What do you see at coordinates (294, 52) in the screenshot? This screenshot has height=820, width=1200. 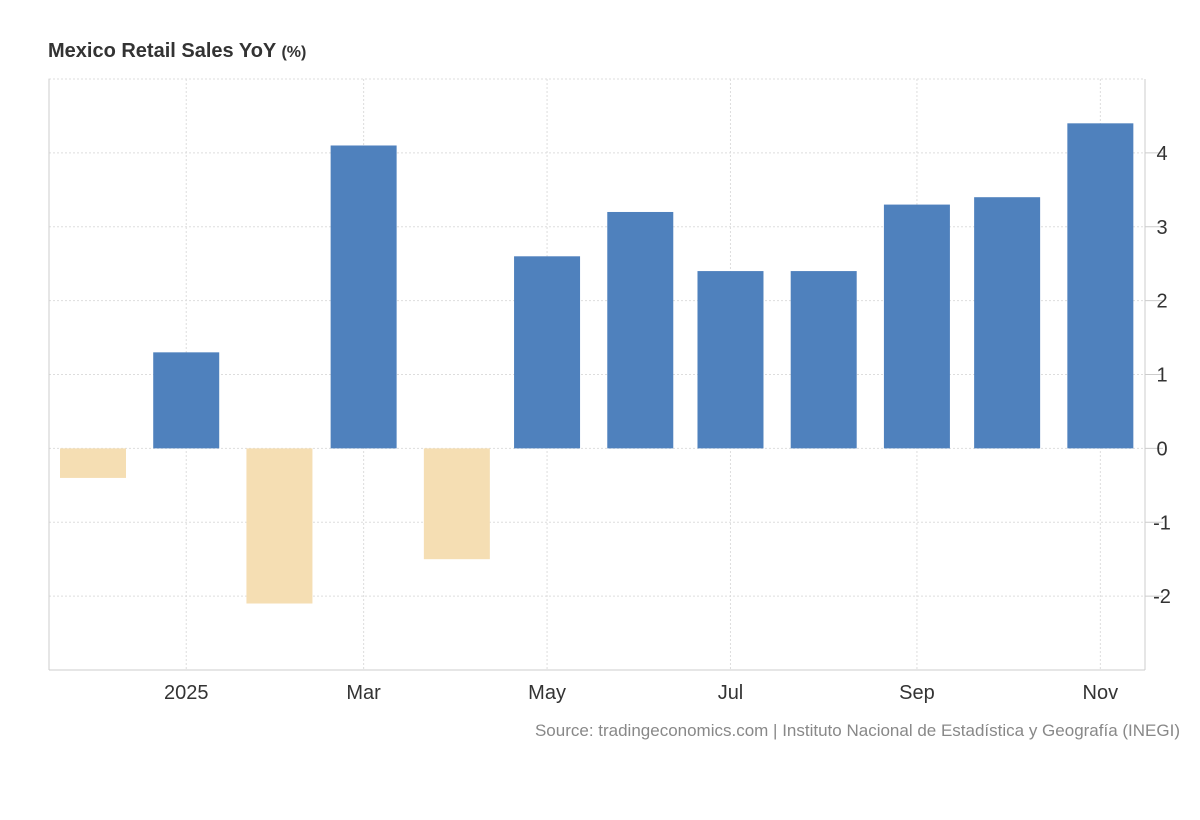 I see `title-unit: (%)` at bounding box center [294, 52].